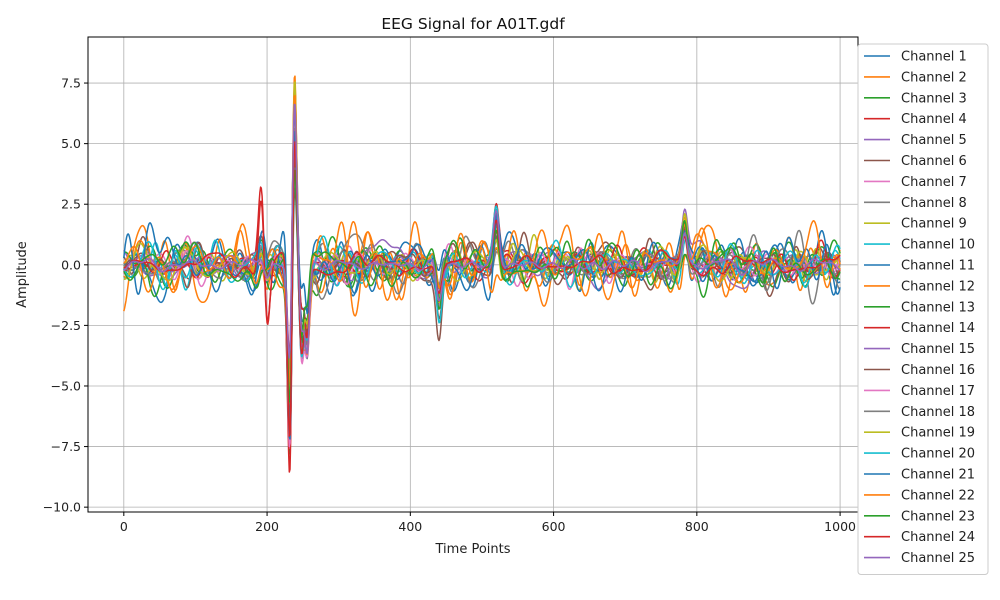 This screenshot has height=600, width=1000. Describe the element at coordinates (938, 328) in the screenshot. I see `legend-label: Channel 14` at that location.